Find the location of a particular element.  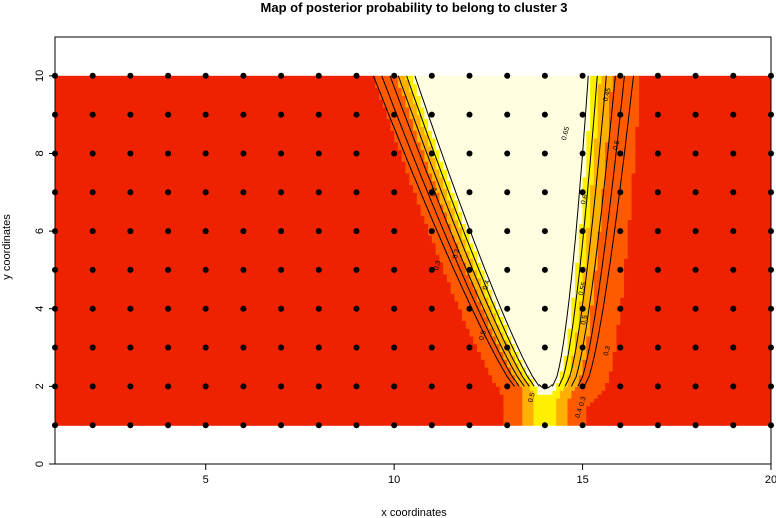

y-tick-label: 6 is located at coordinates (40, 231).